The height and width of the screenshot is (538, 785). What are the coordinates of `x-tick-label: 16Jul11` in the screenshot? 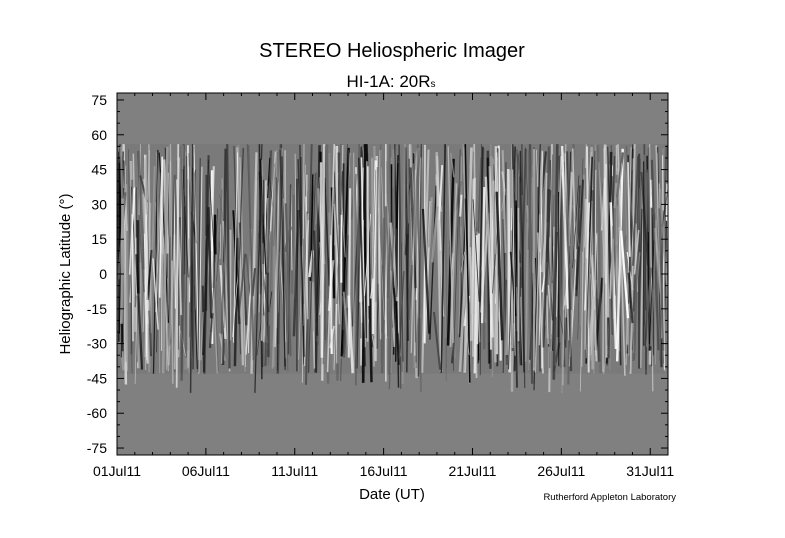 It's located at (384, 471).